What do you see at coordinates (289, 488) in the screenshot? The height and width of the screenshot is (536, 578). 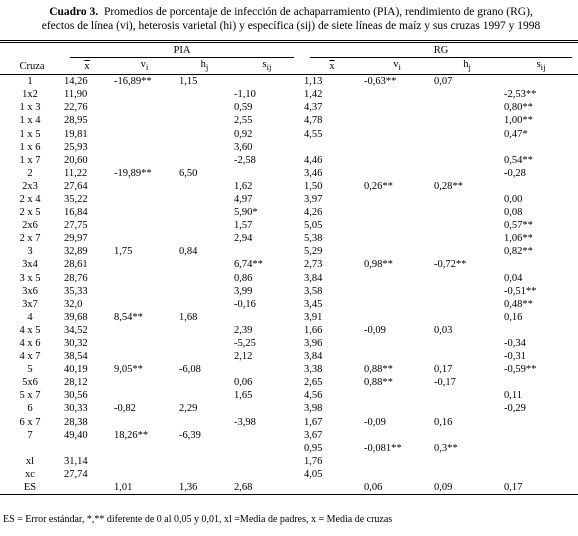 I see `table-row: ES 1,01 1,36 2,68 0,06 0,09 0,17` at bounding box center [289, 488].